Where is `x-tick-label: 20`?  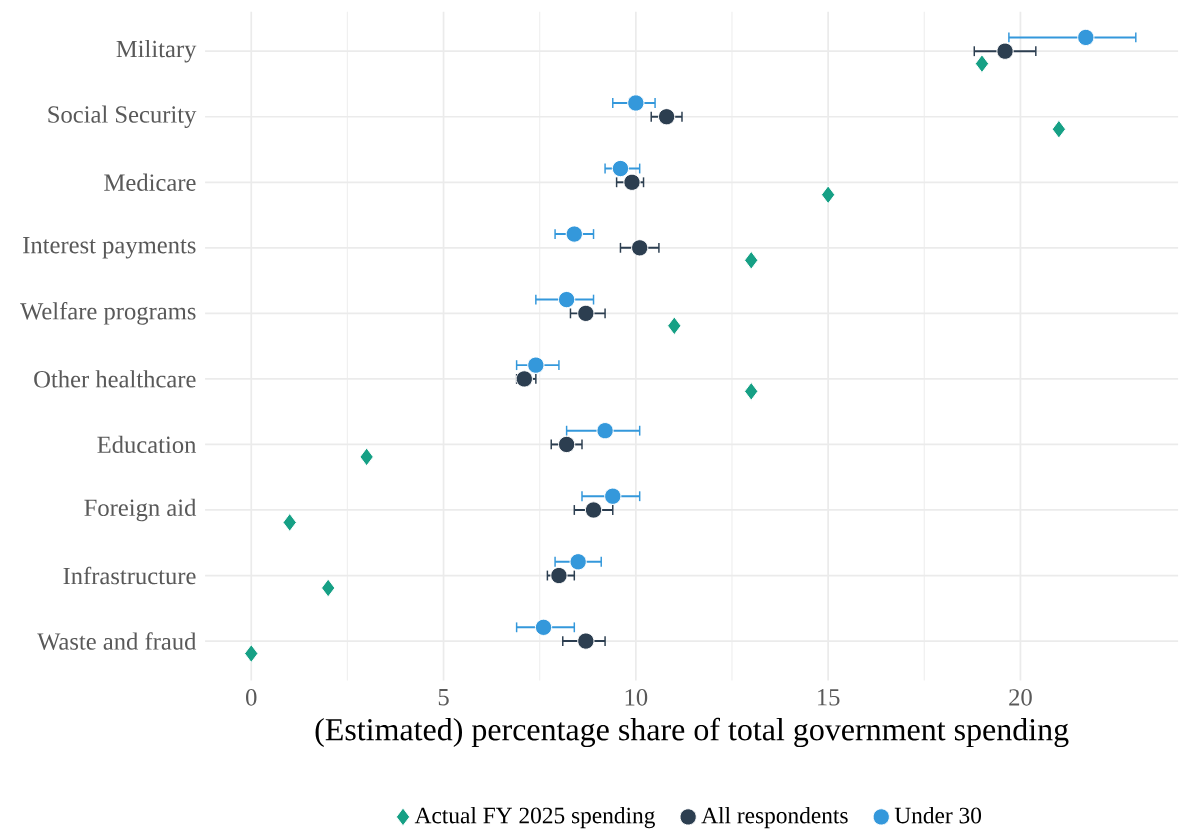 x-tick-label: 20 is located at coordinates (1020, 697).